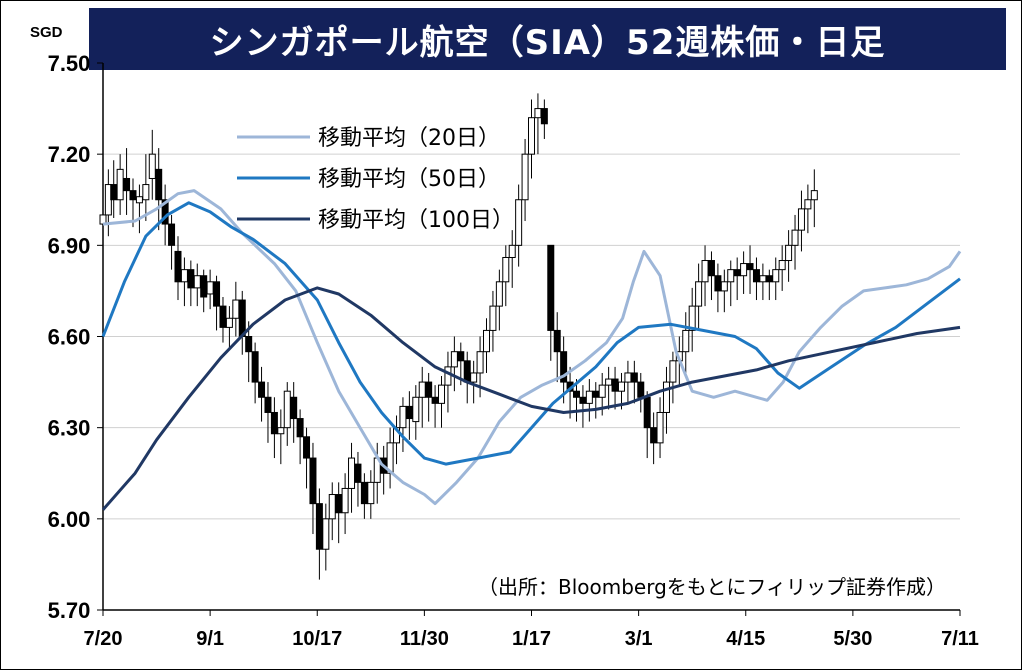 The width and height of the screenshot is (1024, 672). What do you see at coordinates (46, 32) in the screenshot?
I see `y-axis-unit: SGD` at bounding box center [46, 32].